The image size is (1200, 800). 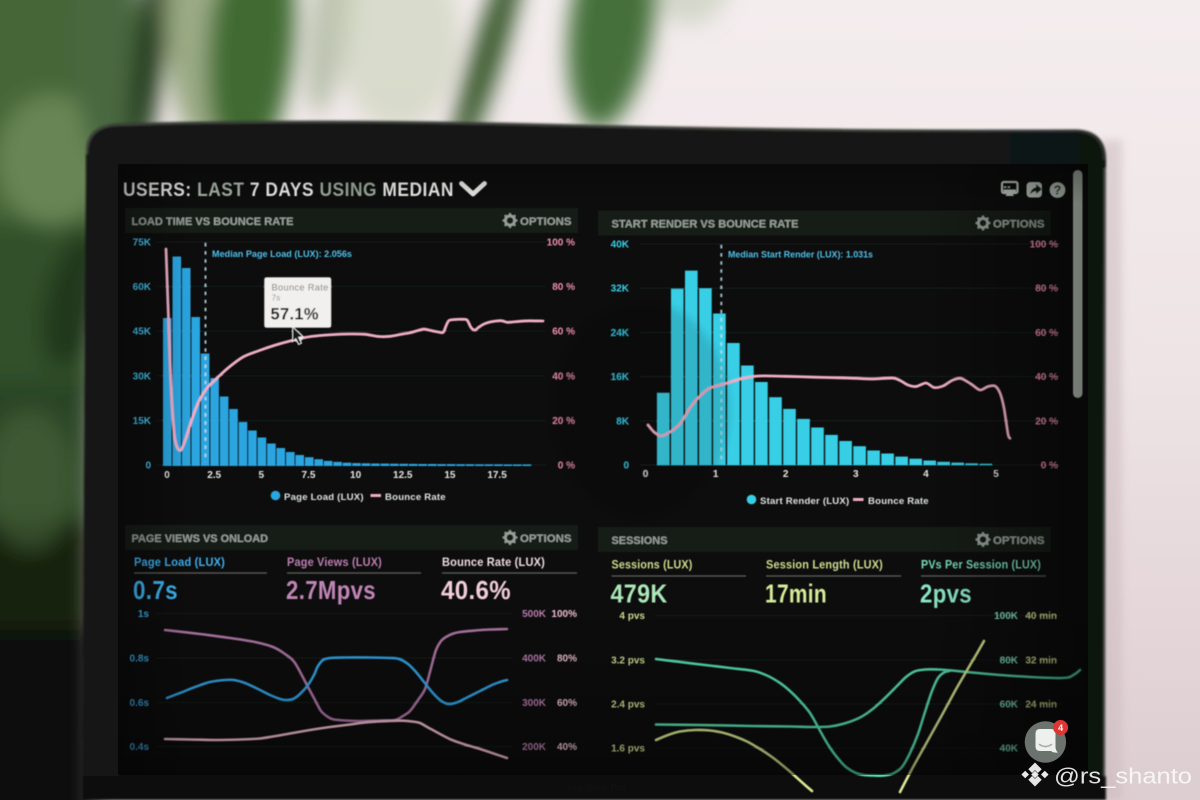 I want to click on svg-text: 2.5, so click(x=214, y=475).